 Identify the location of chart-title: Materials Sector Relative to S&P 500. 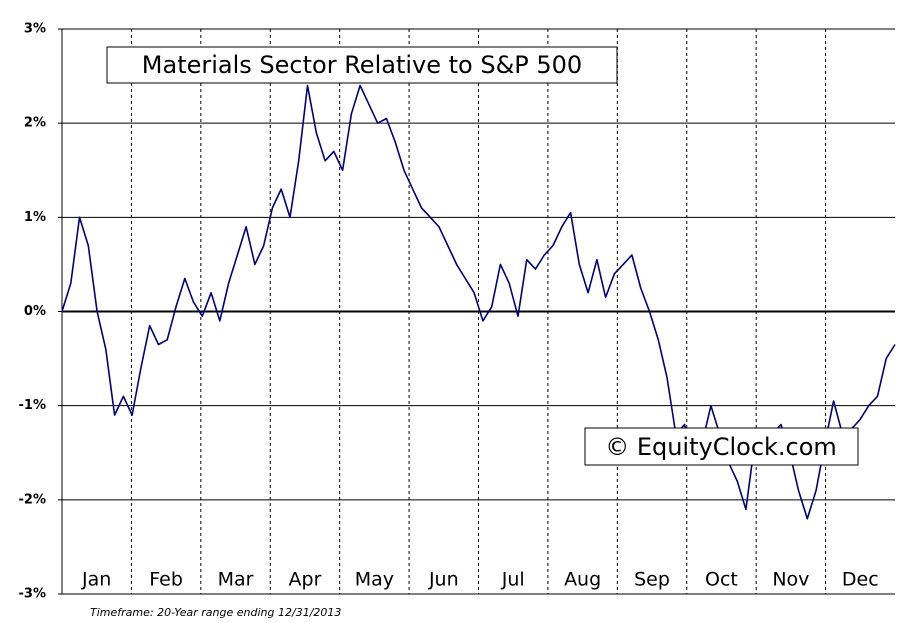
(362, 65).